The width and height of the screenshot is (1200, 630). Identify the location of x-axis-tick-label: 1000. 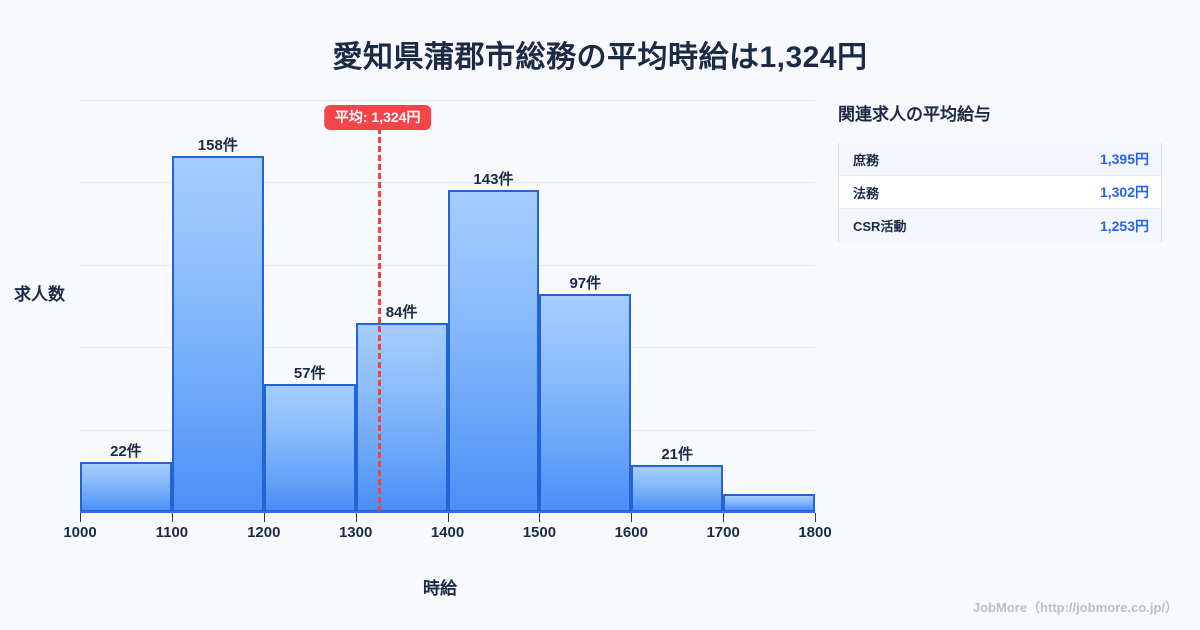
(80, 532).